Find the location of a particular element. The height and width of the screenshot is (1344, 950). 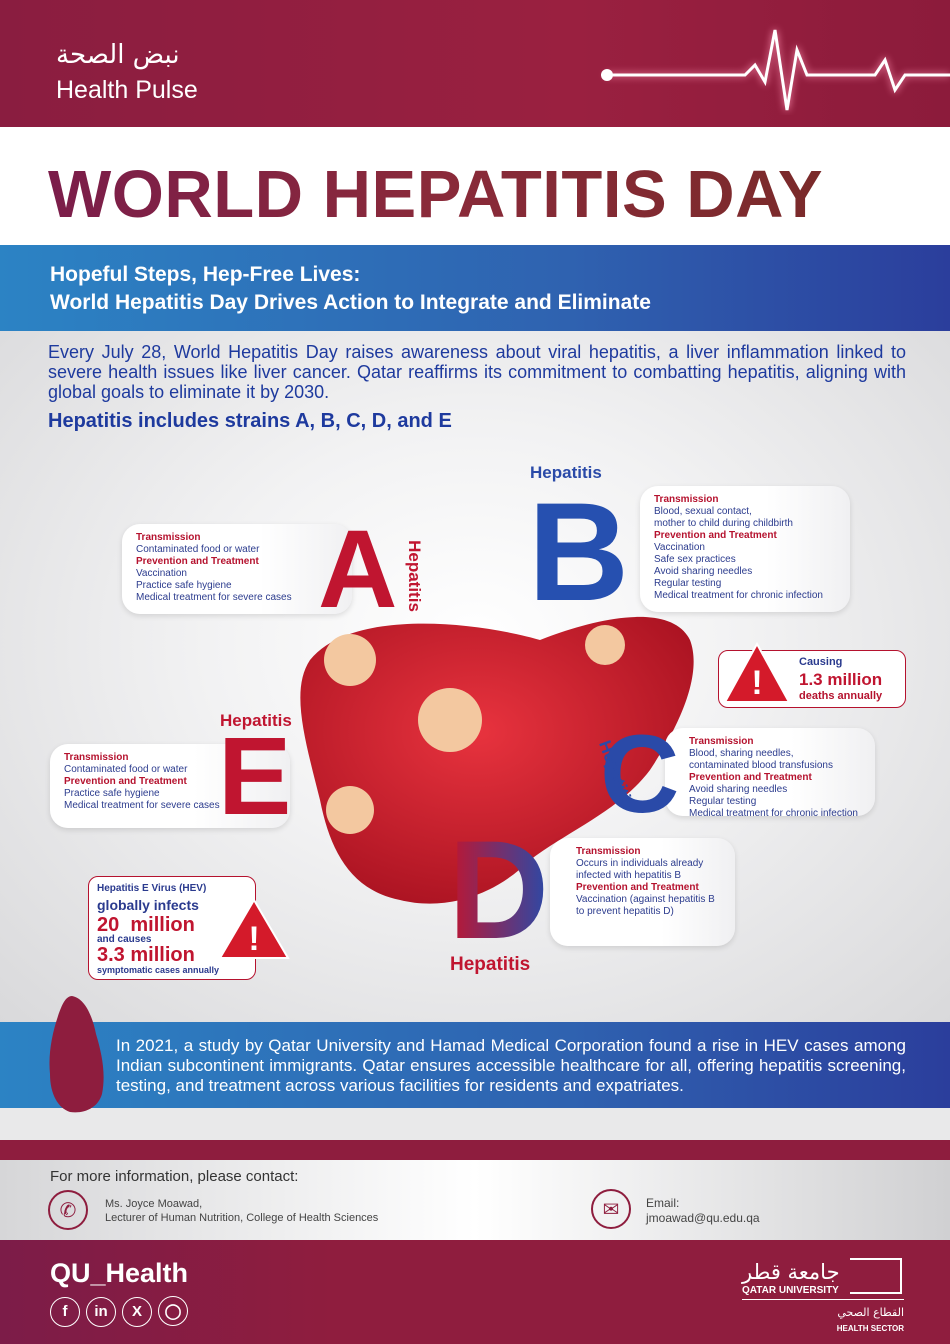

card-line: mother to child during childbirth is located at coordinates (723, 523).